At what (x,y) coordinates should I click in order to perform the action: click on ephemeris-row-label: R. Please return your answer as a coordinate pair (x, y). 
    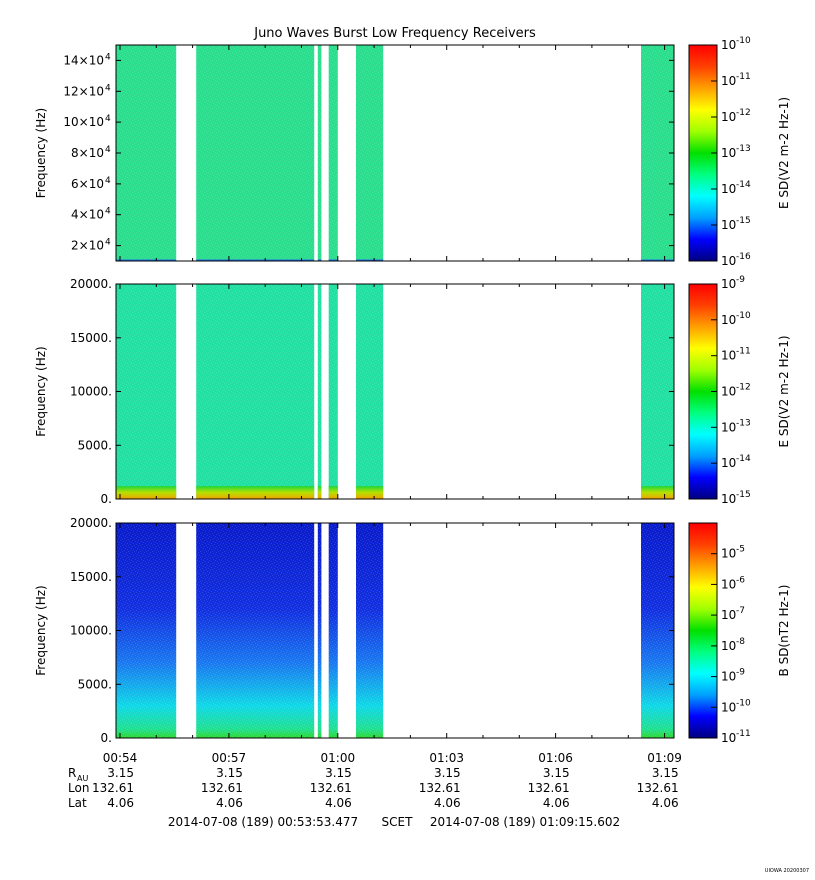
    Looking at the image, I should click on (72, 773).